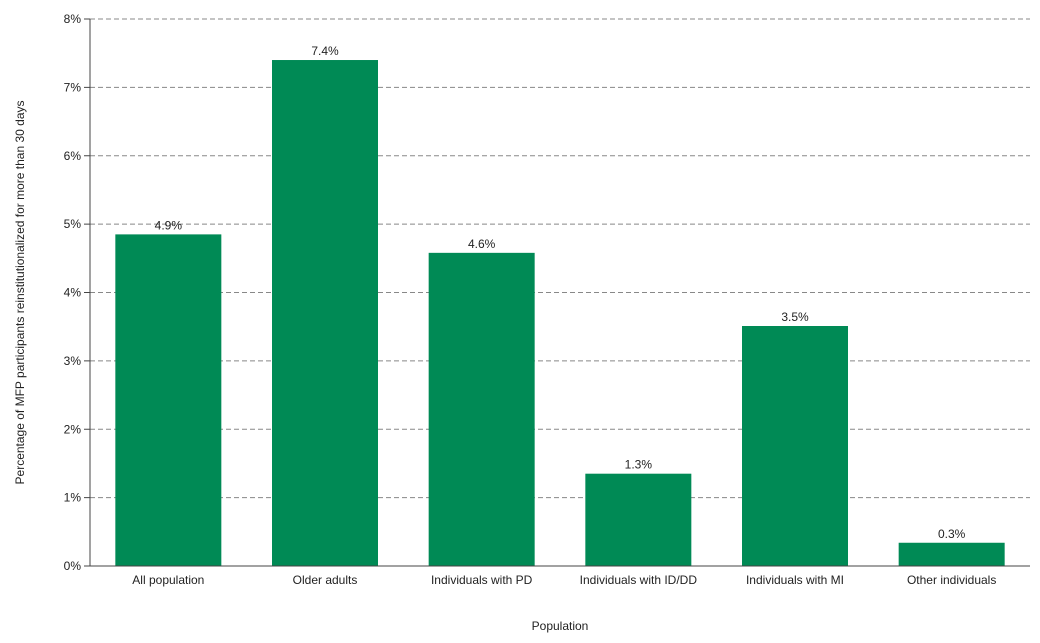  Describe the element at coordinates (168, 580) in the screenshot. I see `x-tick-label: All population` at that location.